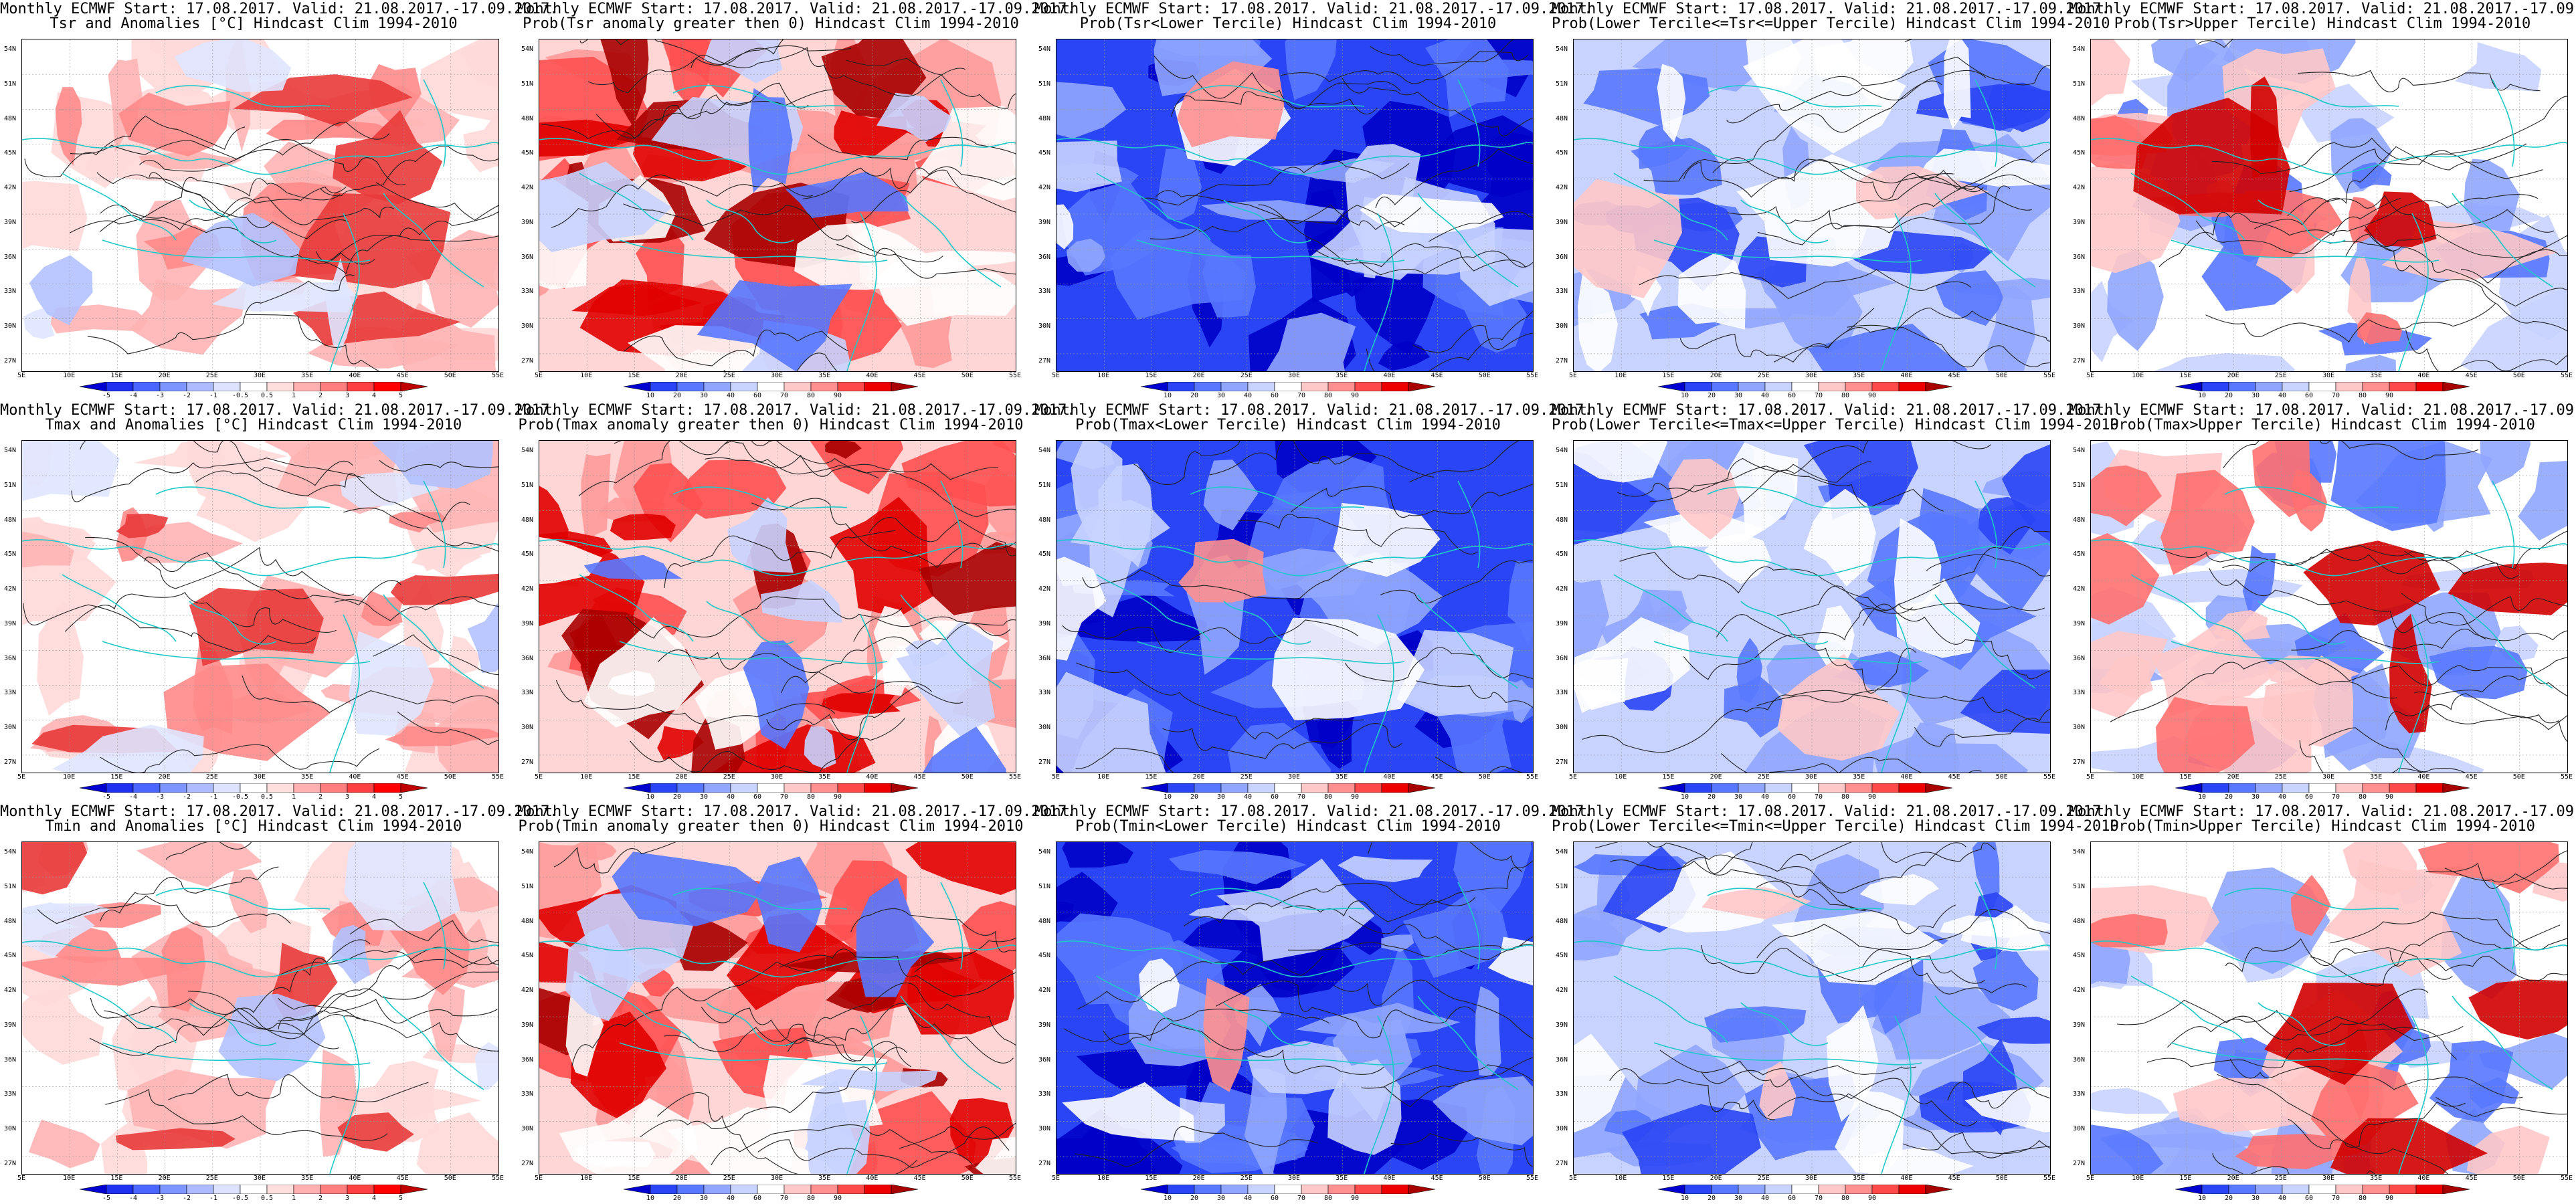  Describe the element at coordinates (21, 777) in the screenshot. I see `longitude-label: 5E` at that location.